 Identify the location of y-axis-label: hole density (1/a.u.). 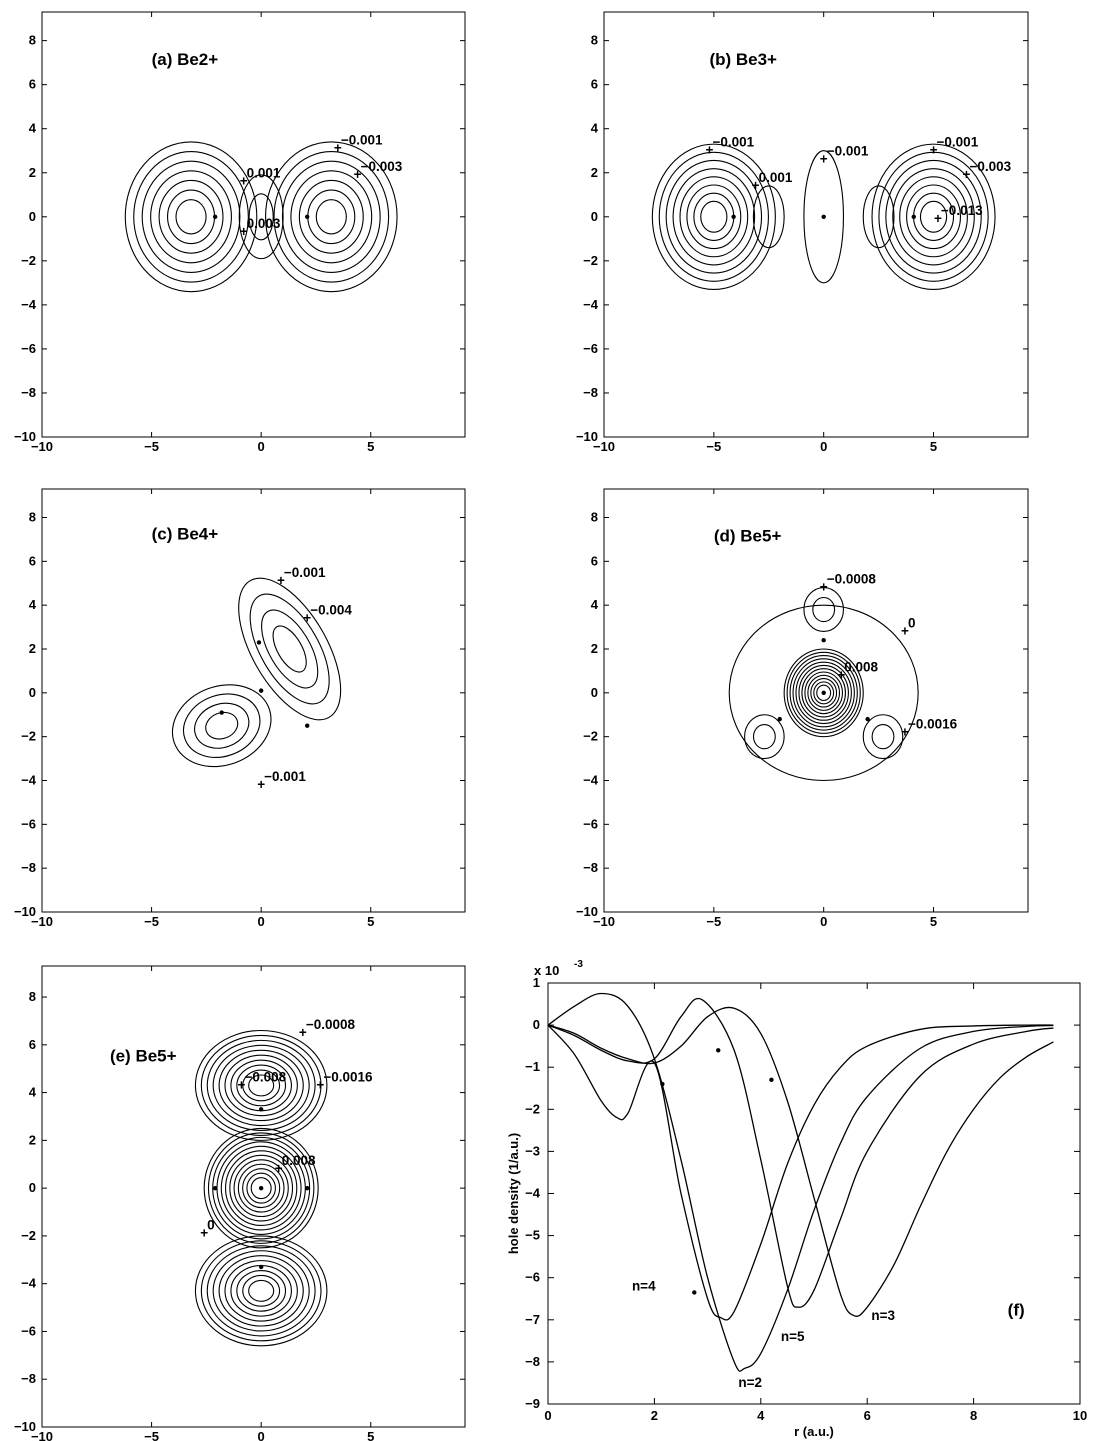
(513, 1193).